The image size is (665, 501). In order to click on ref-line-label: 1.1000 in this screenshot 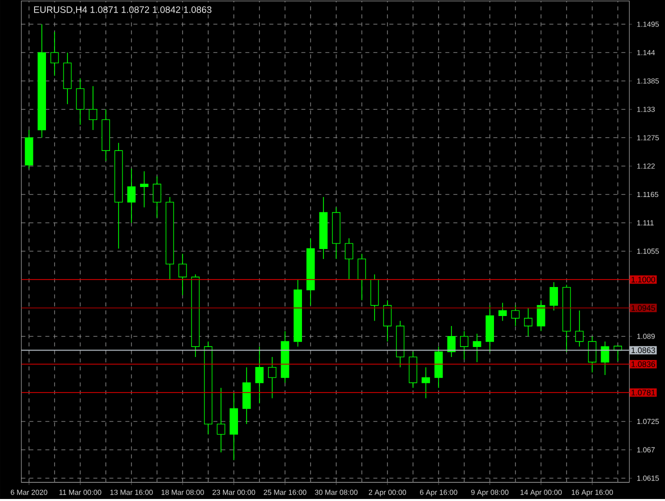, I will do `click(644, 279)`.